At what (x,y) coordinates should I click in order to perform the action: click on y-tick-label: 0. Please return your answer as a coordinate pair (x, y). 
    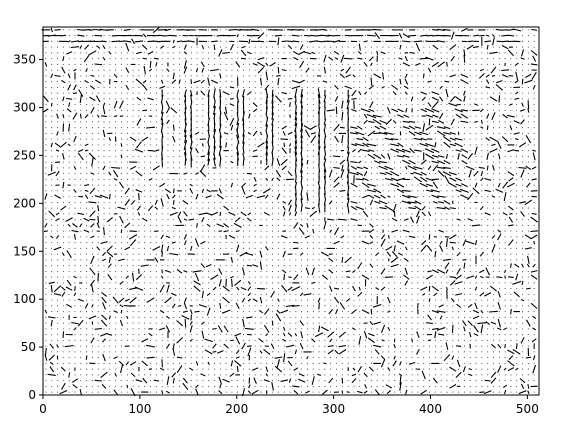
    Looking at the image, I should click on (32, 395).